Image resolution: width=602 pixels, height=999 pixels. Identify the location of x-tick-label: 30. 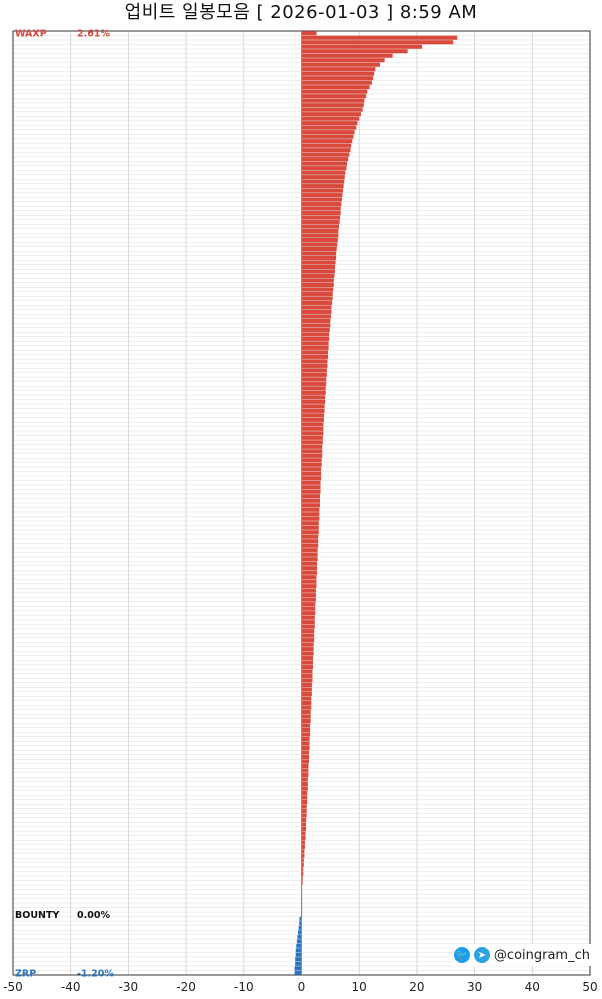
(474, 987).